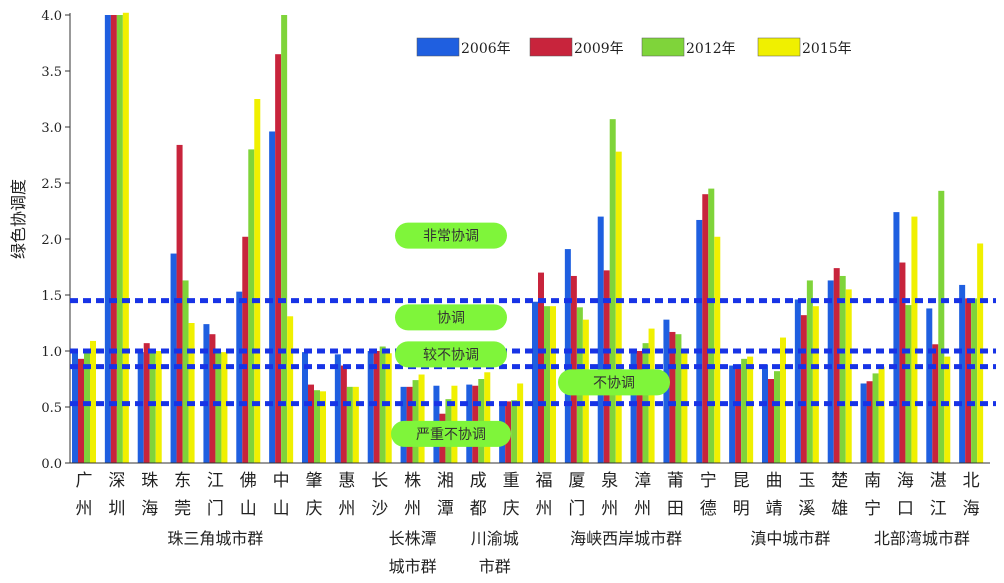 The height and width of the screenshot is (583, 1004). What do you see at coordinates (173, 358) in the screenshot?
I see `bar-2006年-东莞` at bounding box center [173, 358].